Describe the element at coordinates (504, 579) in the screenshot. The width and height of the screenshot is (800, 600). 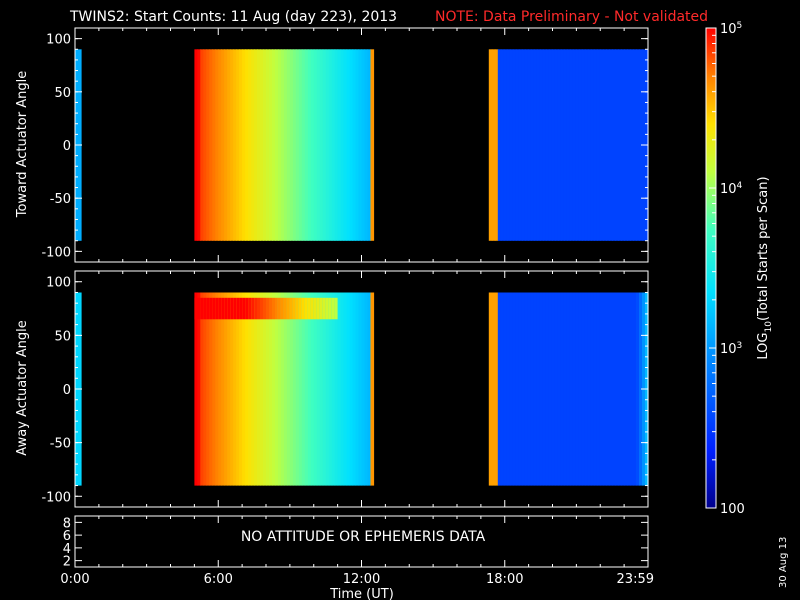
I see `x-tick-label: 18:00` at that location.